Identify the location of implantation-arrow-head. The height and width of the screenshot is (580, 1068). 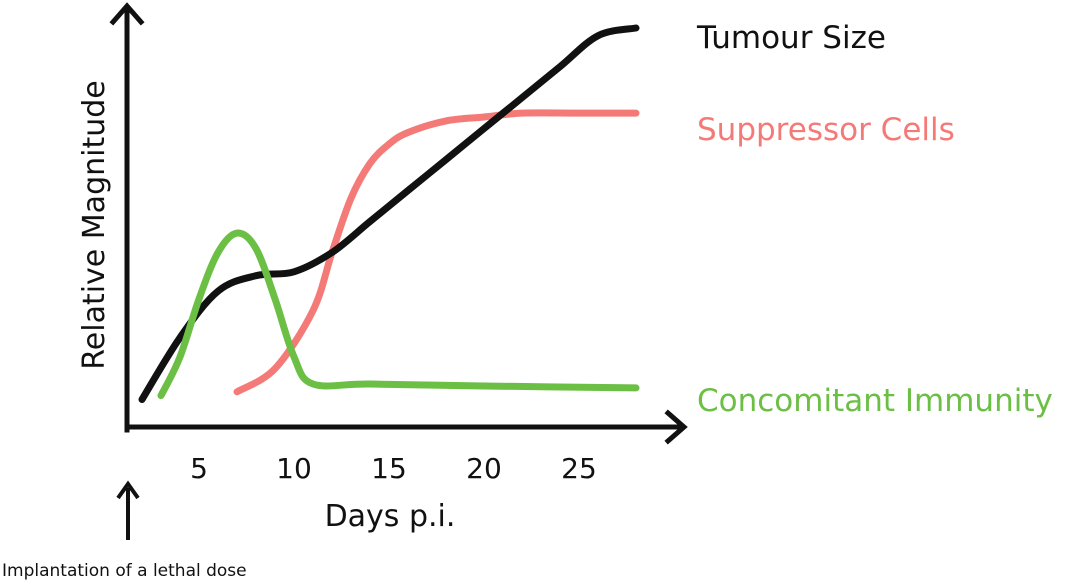
(128, 490).